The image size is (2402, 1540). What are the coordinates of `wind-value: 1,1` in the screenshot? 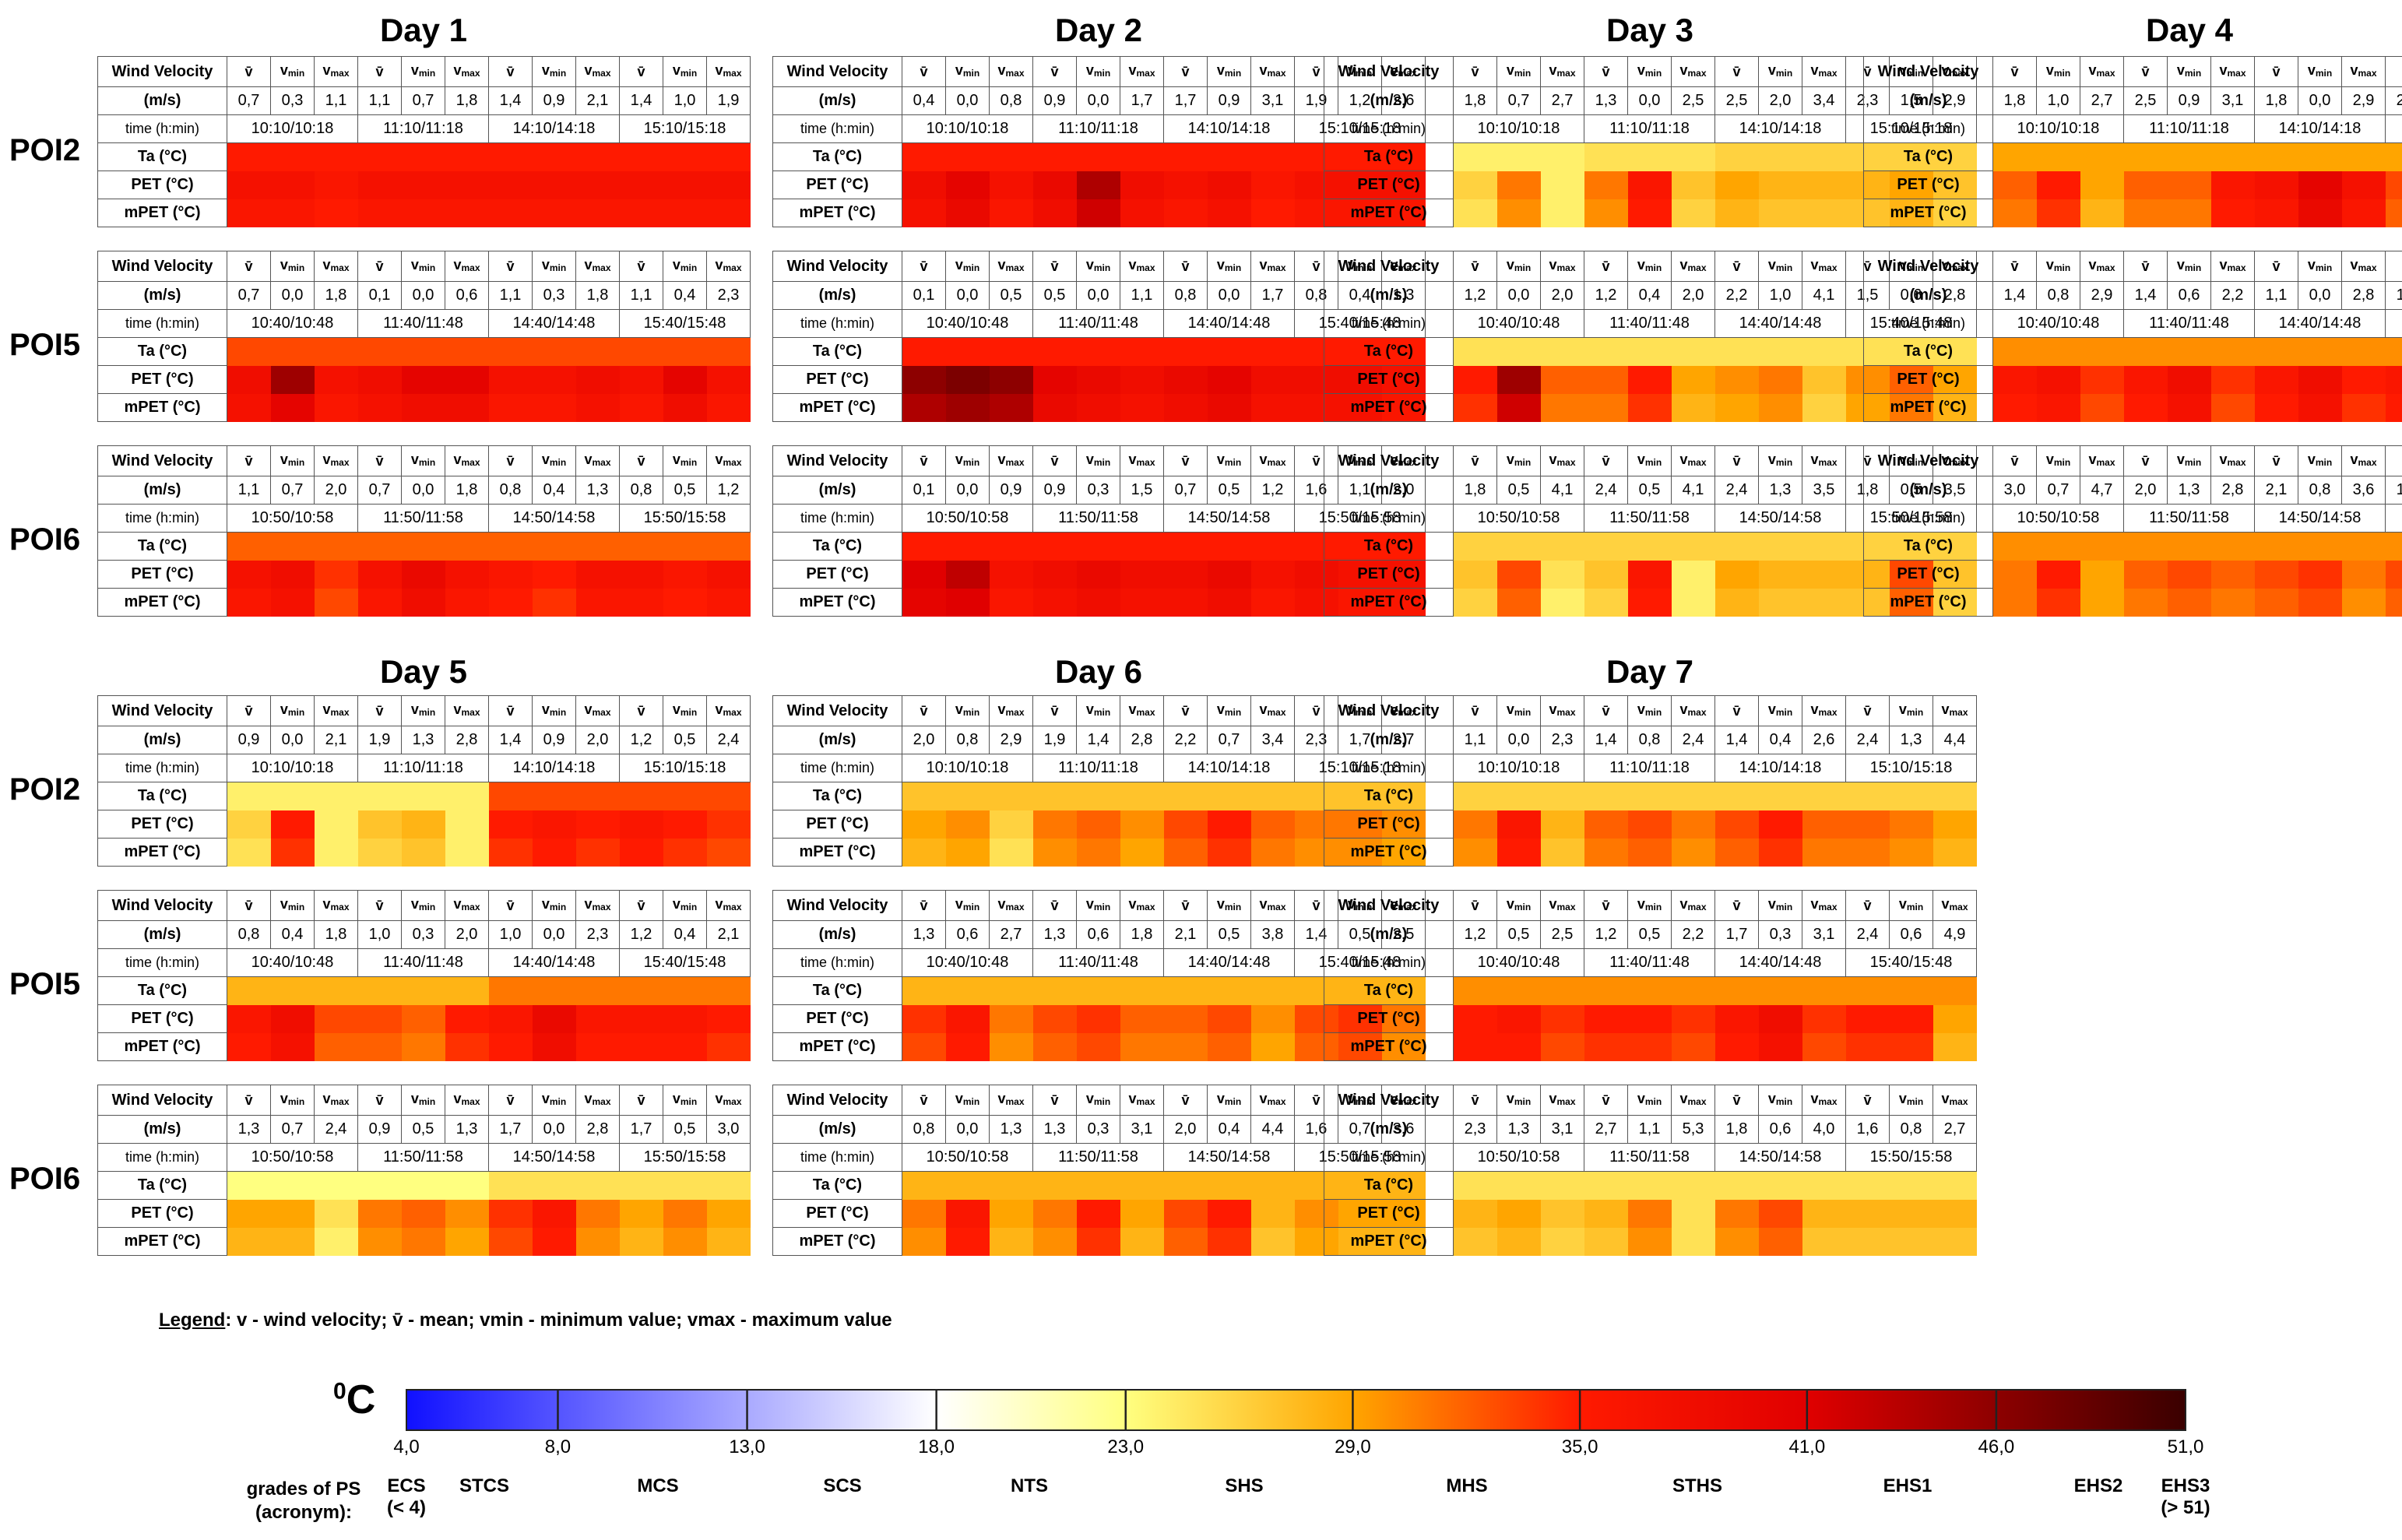 It's located at (641, 295).